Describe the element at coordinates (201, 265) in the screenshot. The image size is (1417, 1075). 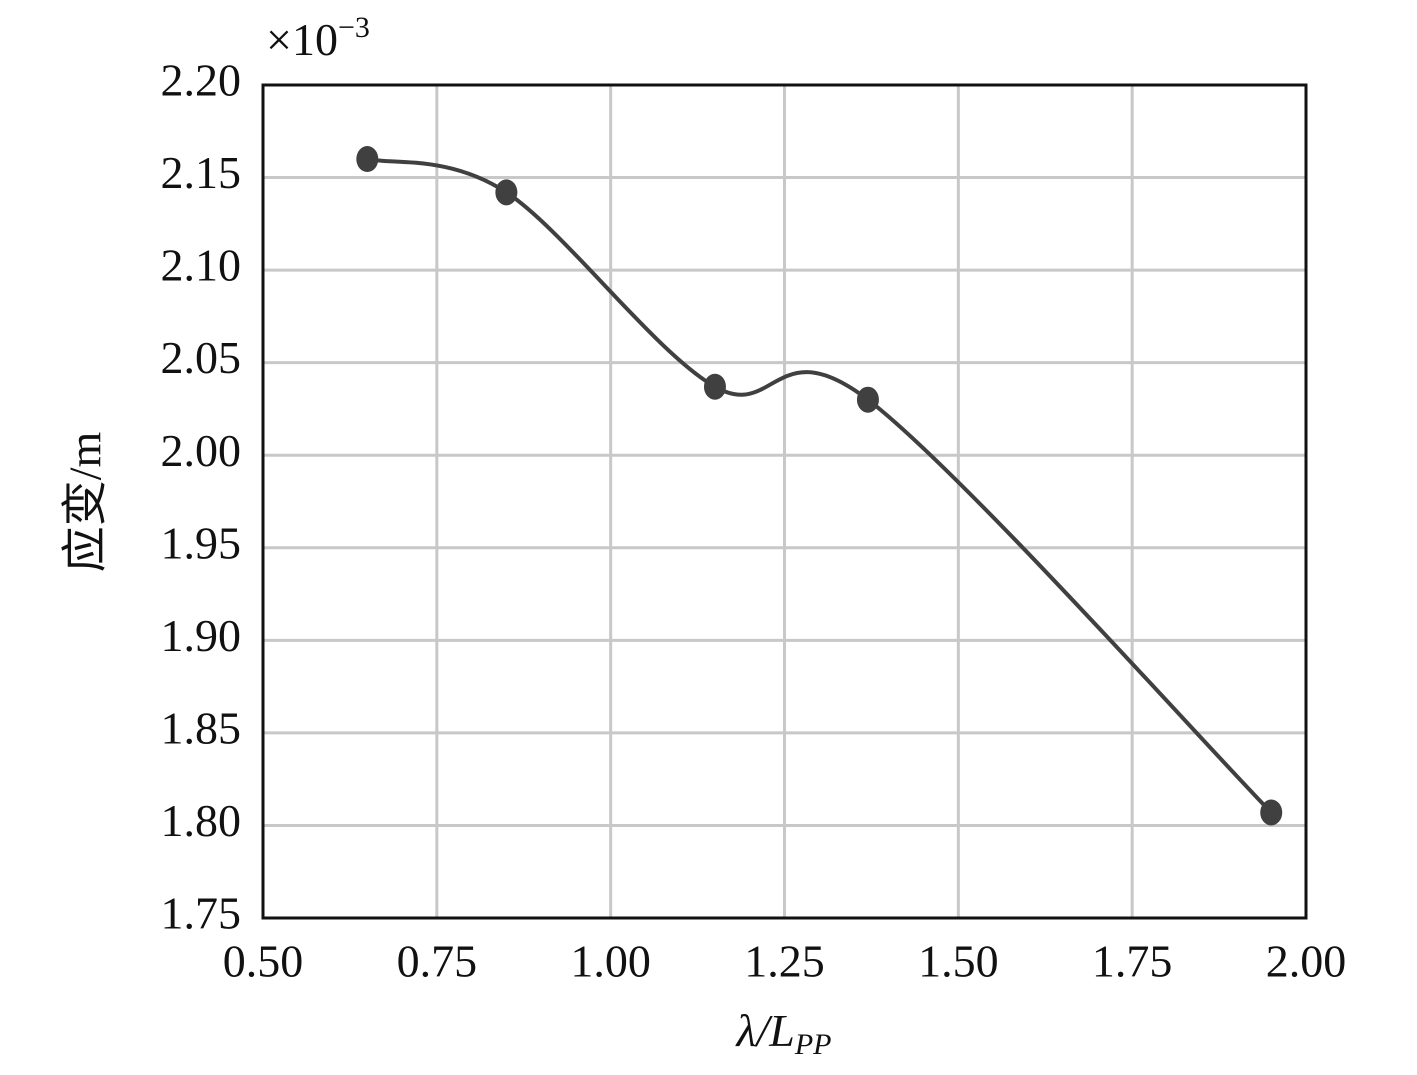
I see `y-tick-label: 2.10` at that location.